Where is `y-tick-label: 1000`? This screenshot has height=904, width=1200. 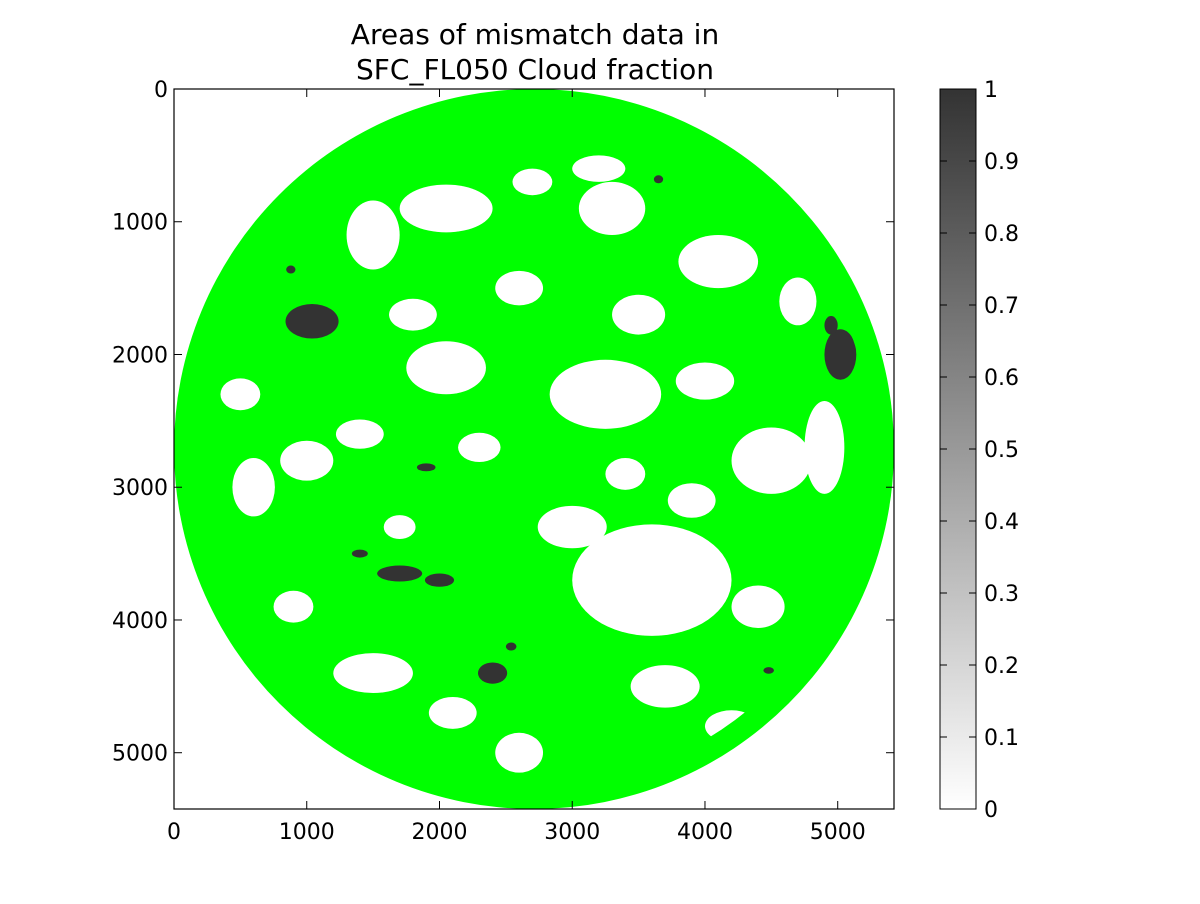 y-tick-label: 1000 is located at coordinates (140, 223).